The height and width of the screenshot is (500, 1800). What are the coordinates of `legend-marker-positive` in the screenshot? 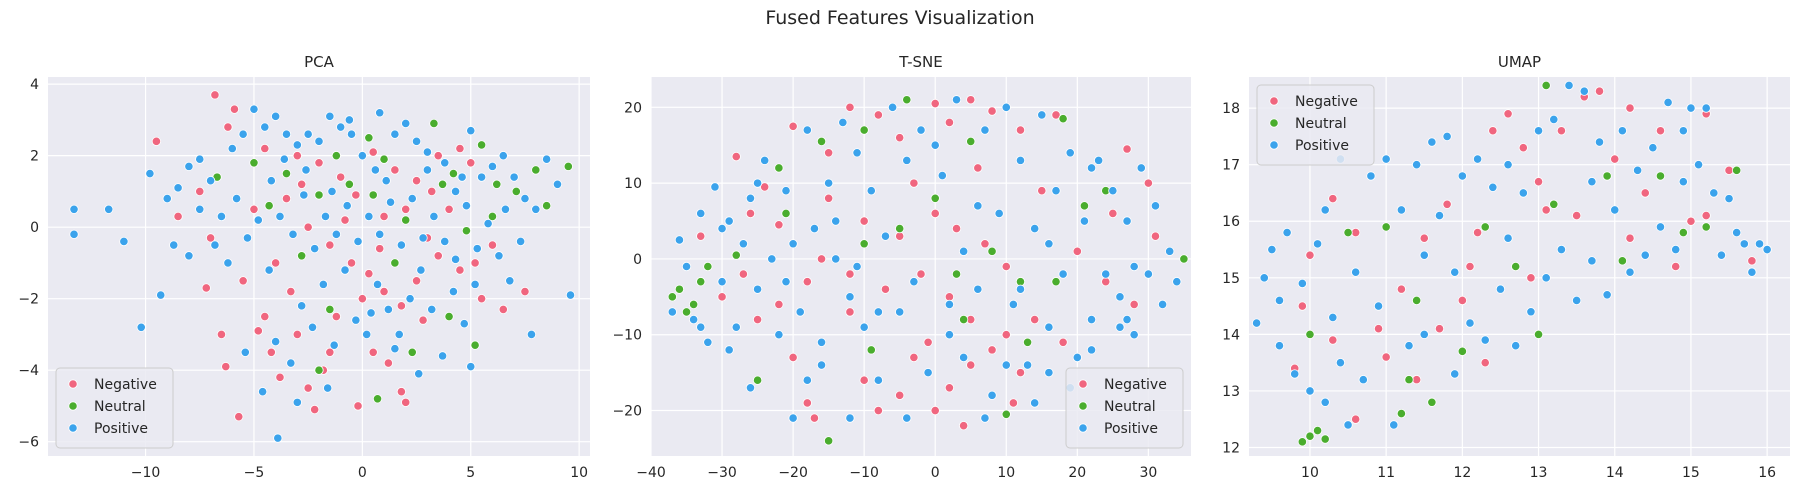 It's located at (73, 428).